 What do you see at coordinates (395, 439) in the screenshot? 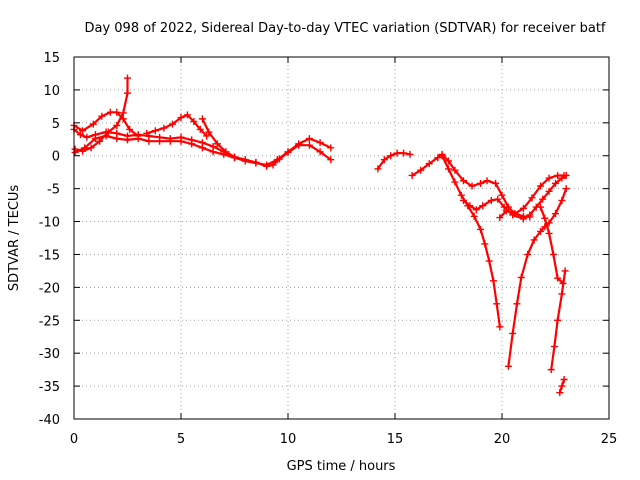
I see `x-tick-label: 15` at bounding box center [395, 439].